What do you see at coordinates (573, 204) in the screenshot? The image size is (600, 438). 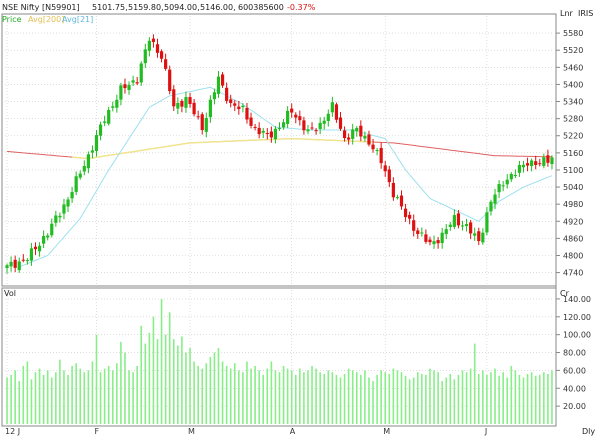 I see `price-tick-label: 4980` at bounding box center [573, 204].